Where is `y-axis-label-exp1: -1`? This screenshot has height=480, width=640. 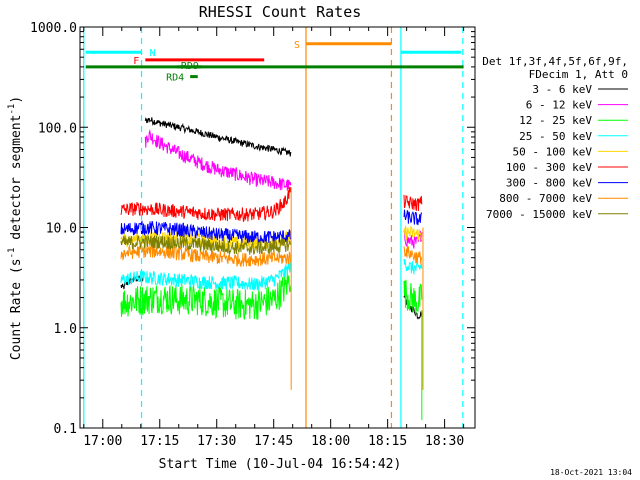 y-axis-label-exp1: -1 is located at coordinates (12, 253).